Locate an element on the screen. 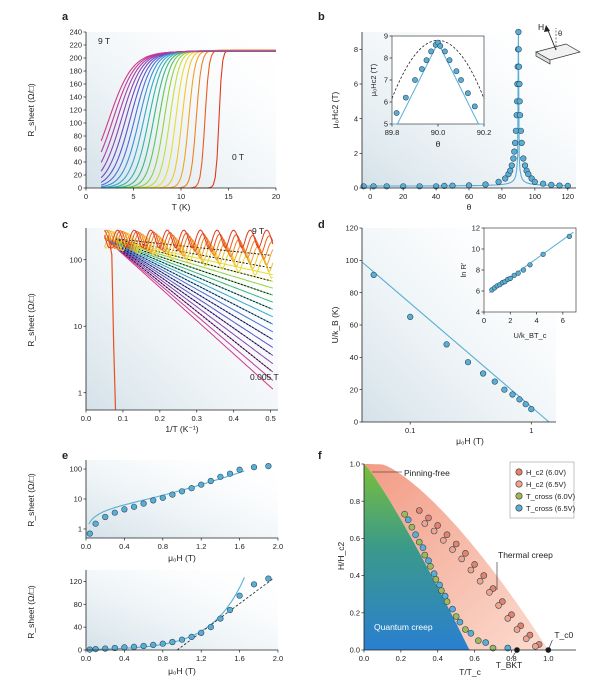 Image resolution: width=600 pixels, height=688 pixels. panel-b-xtick-100: 100 is located at coordinates (535, 196).